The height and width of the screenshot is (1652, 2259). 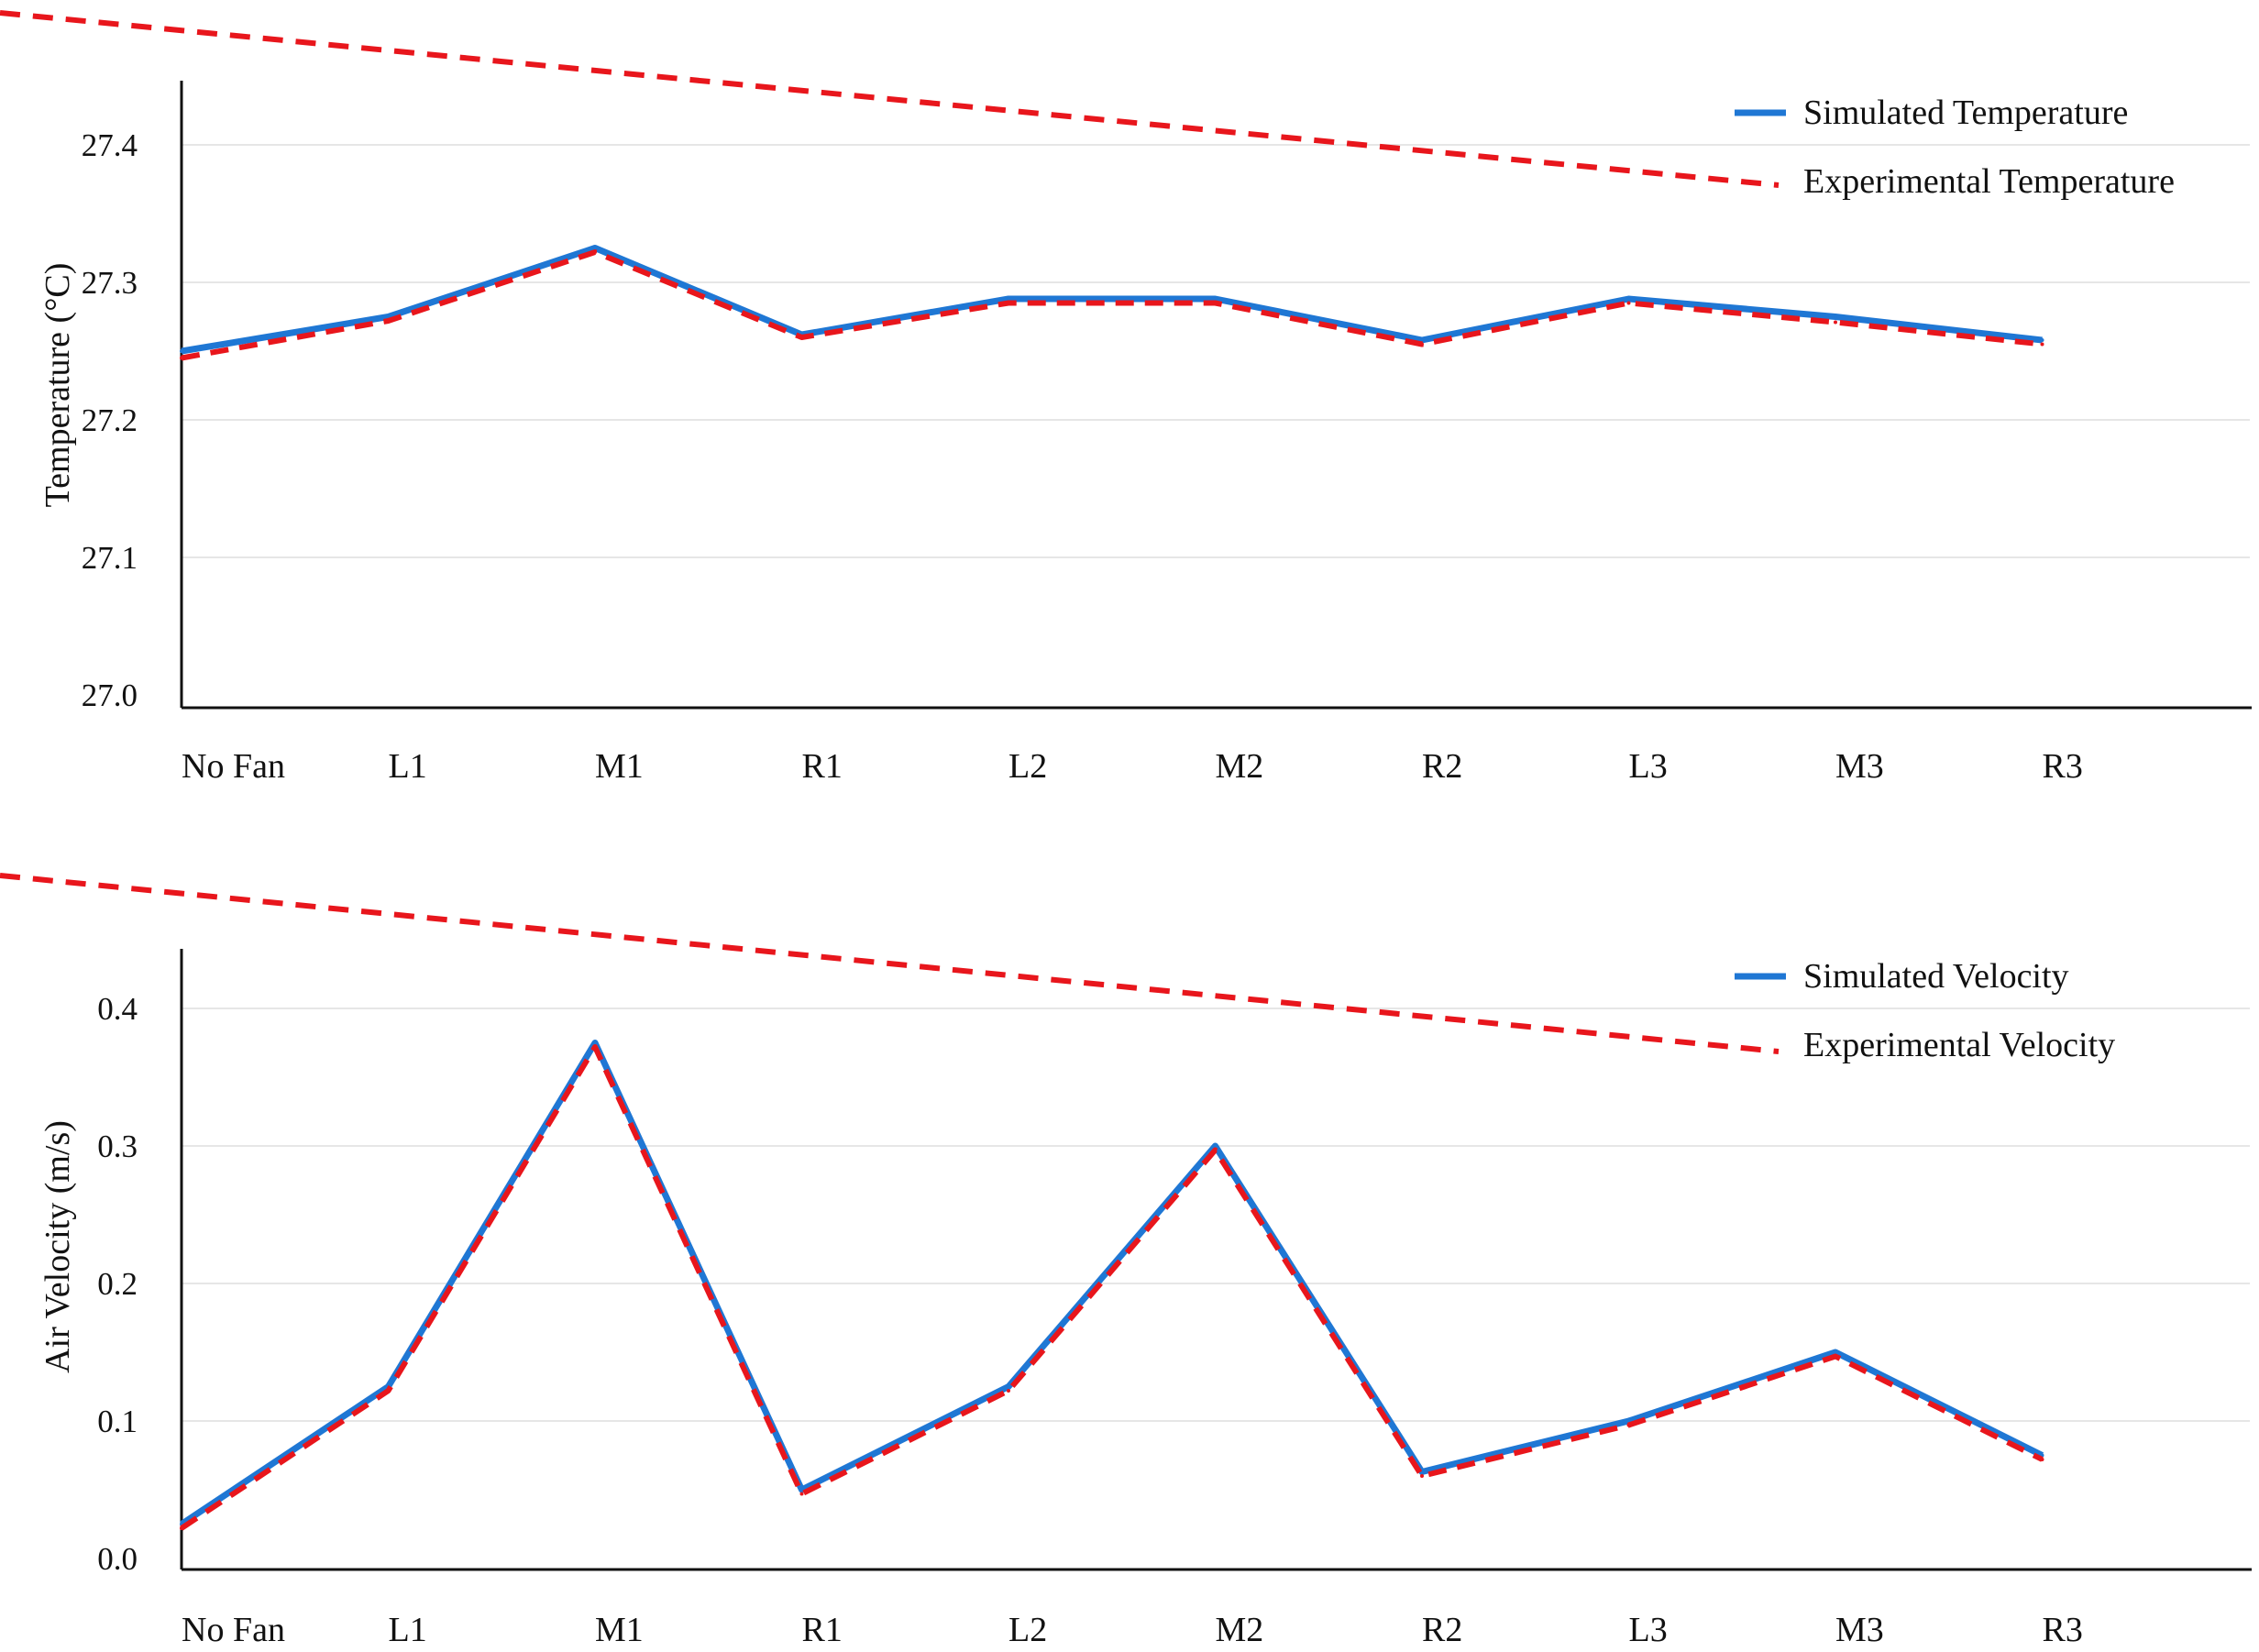 I want to click on legend-label-experimental: Experimental Temperature, so click(x=1989, y=181).